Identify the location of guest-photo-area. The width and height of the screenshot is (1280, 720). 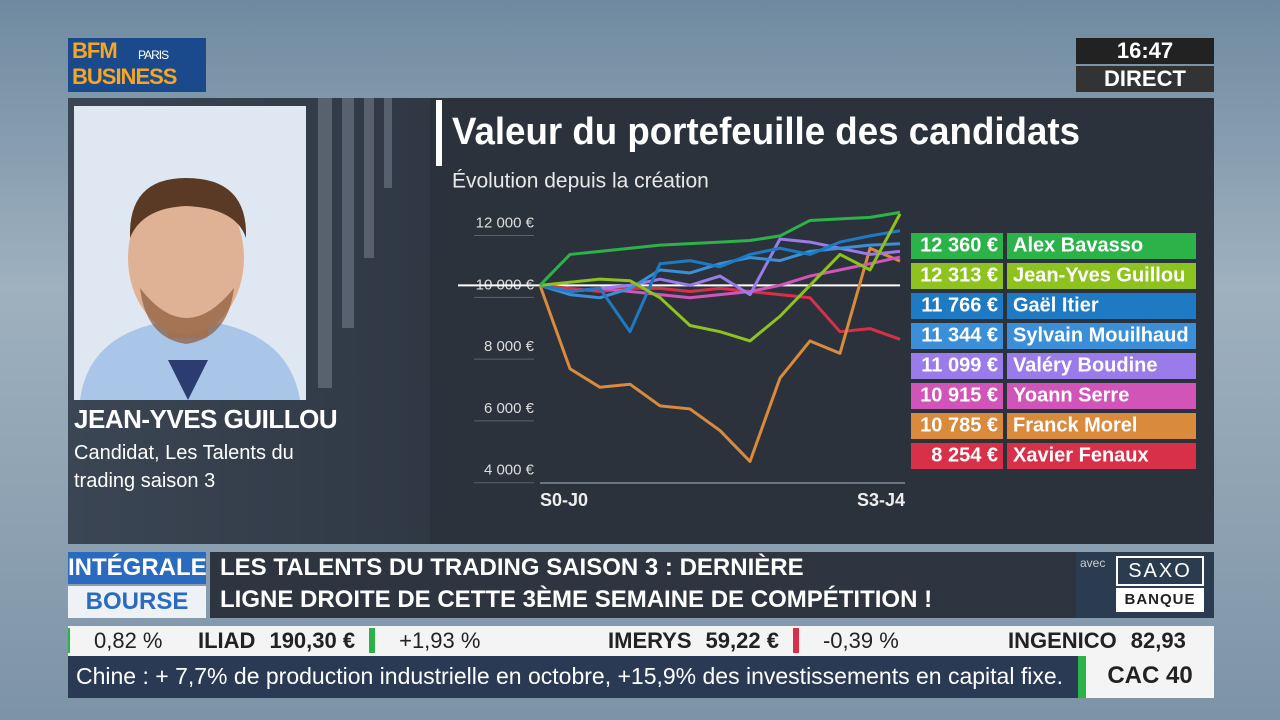
(233, 249).